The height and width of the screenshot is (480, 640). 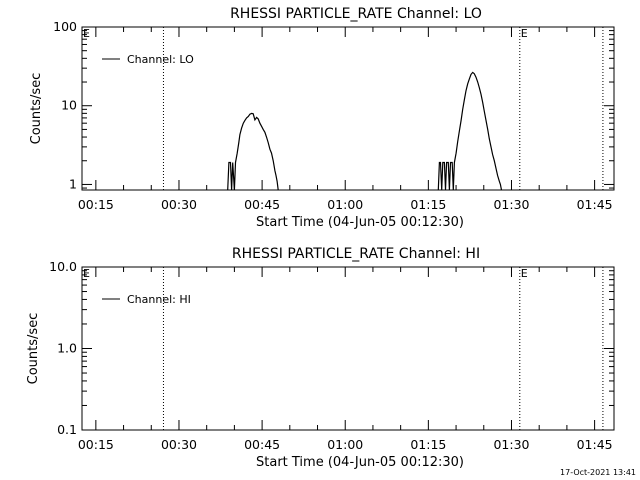 What do you see at coordinates (356, 14) in the screenshot?
I see `chart-title: RHESSI PARTICLE_RATE Channel: LO` at bounding box center [356, 14].